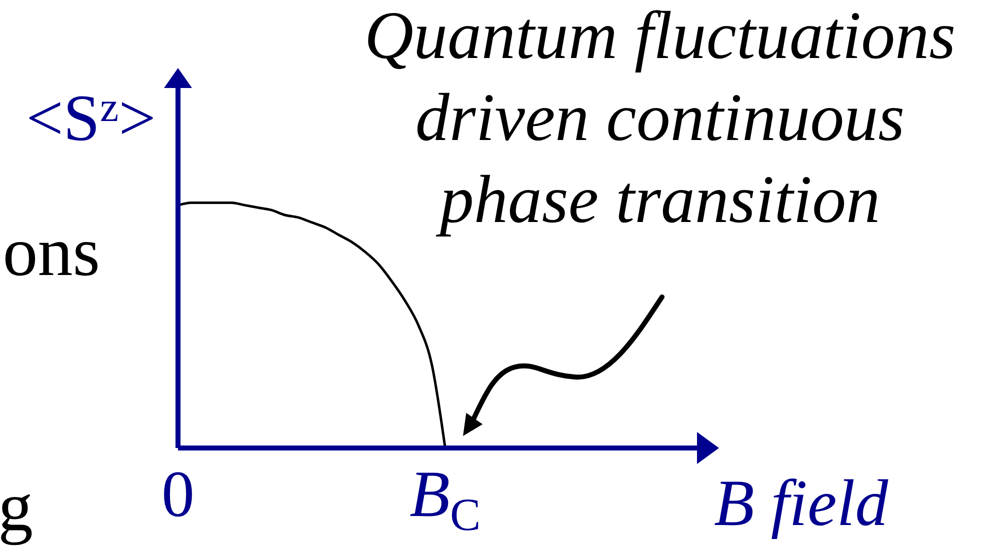 The height and width of the screenshot is (556, 991). I want to click on x-tick-label: 0, so click(178, 494).